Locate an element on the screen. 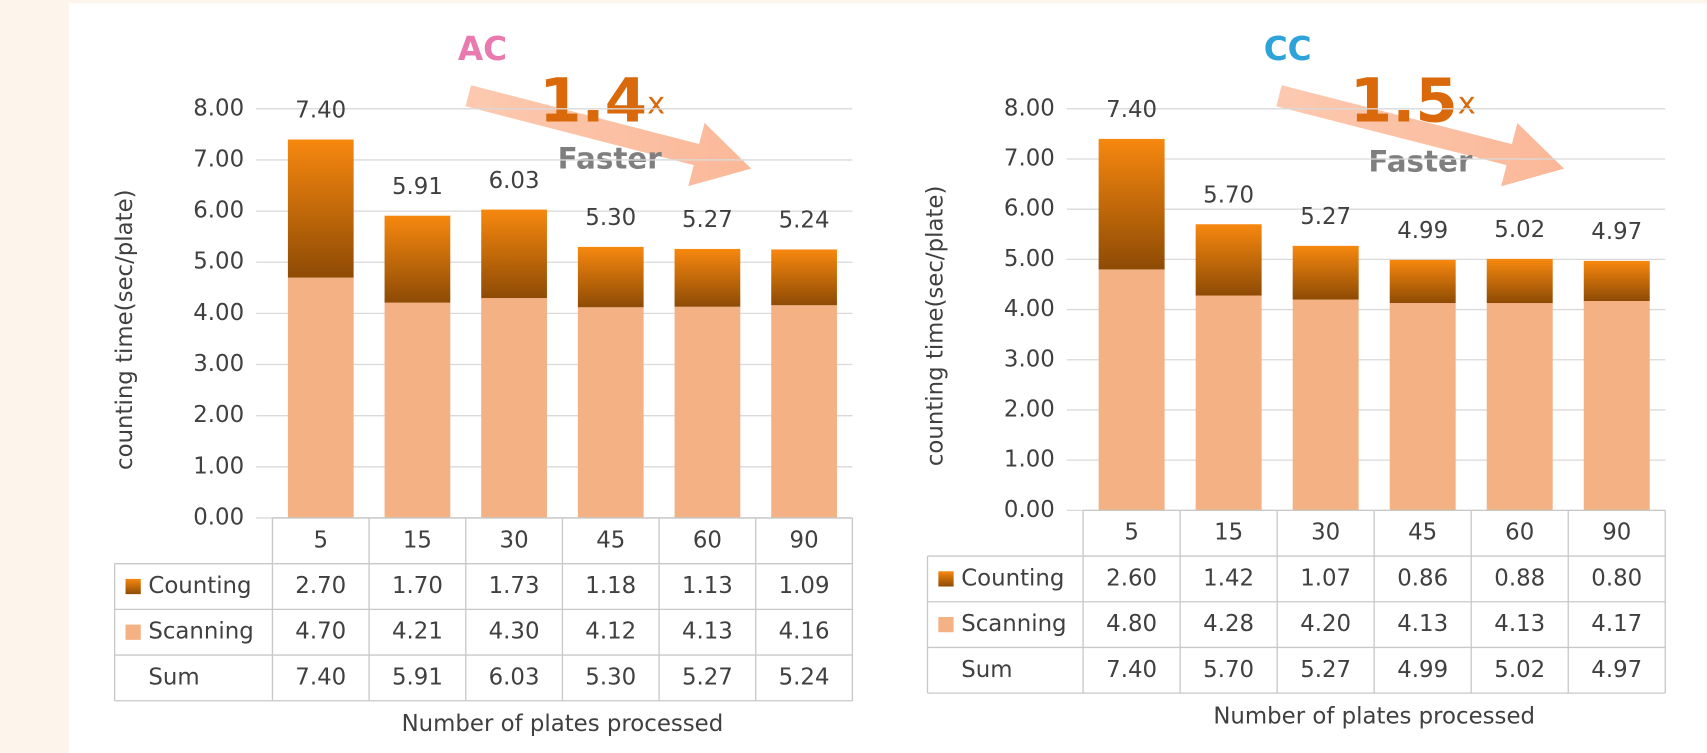 This screenshot has width=1707, height=753. table-cell: 1.09 is located at coordinates (804, 586).